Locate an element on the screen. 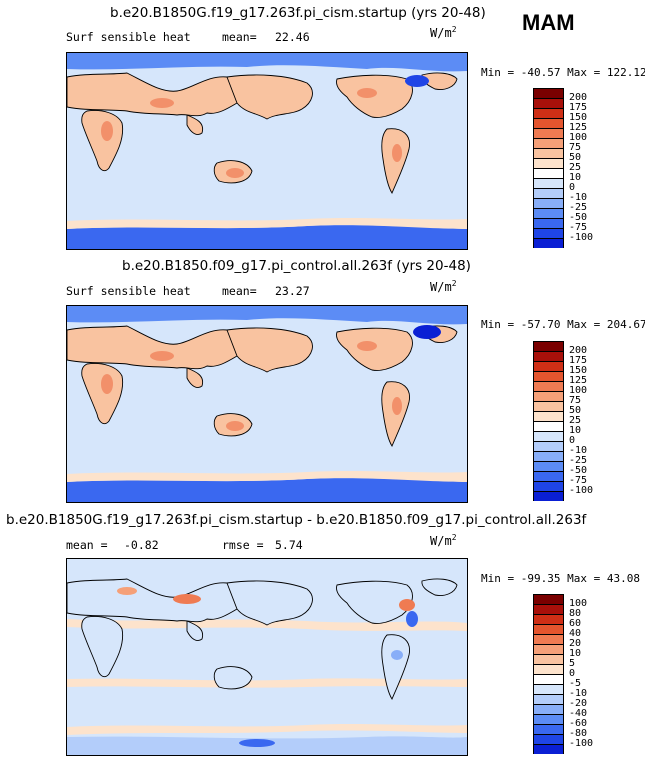 Image resolution: width=645 pixels, height=761 pixels. asia-east is located at coordinates (269, 97).